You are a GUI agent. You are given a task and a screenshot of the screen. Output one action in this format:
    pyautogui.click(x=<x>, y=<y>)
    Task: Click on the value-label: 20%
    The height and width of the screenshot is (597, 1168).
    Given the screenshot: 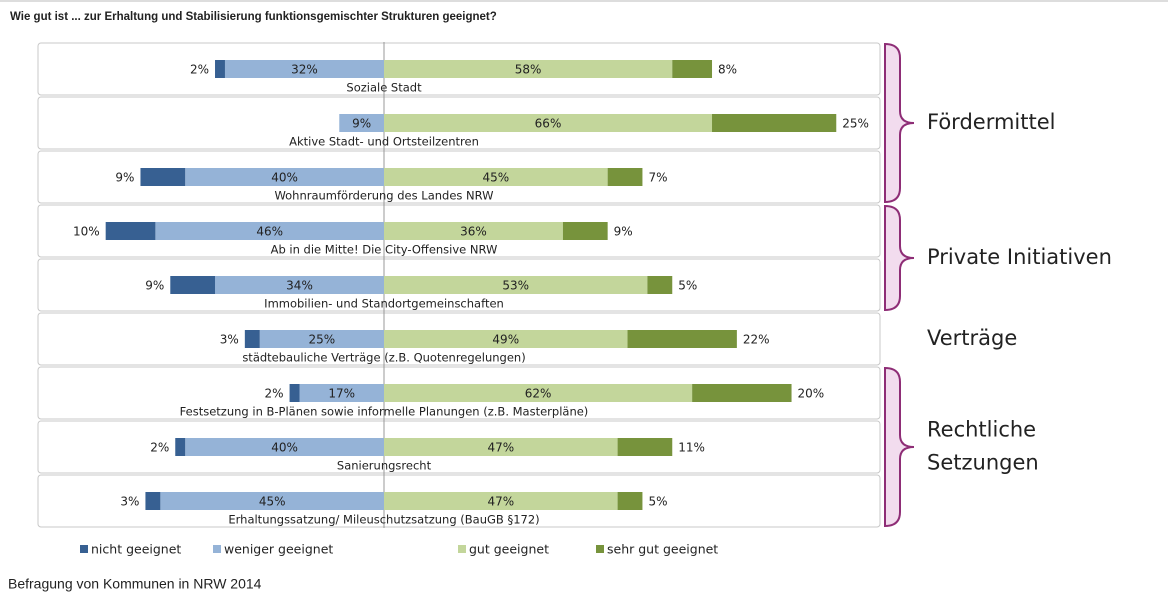 What is the action you would take?
    pyautogui.click(x=811, y=394)
    